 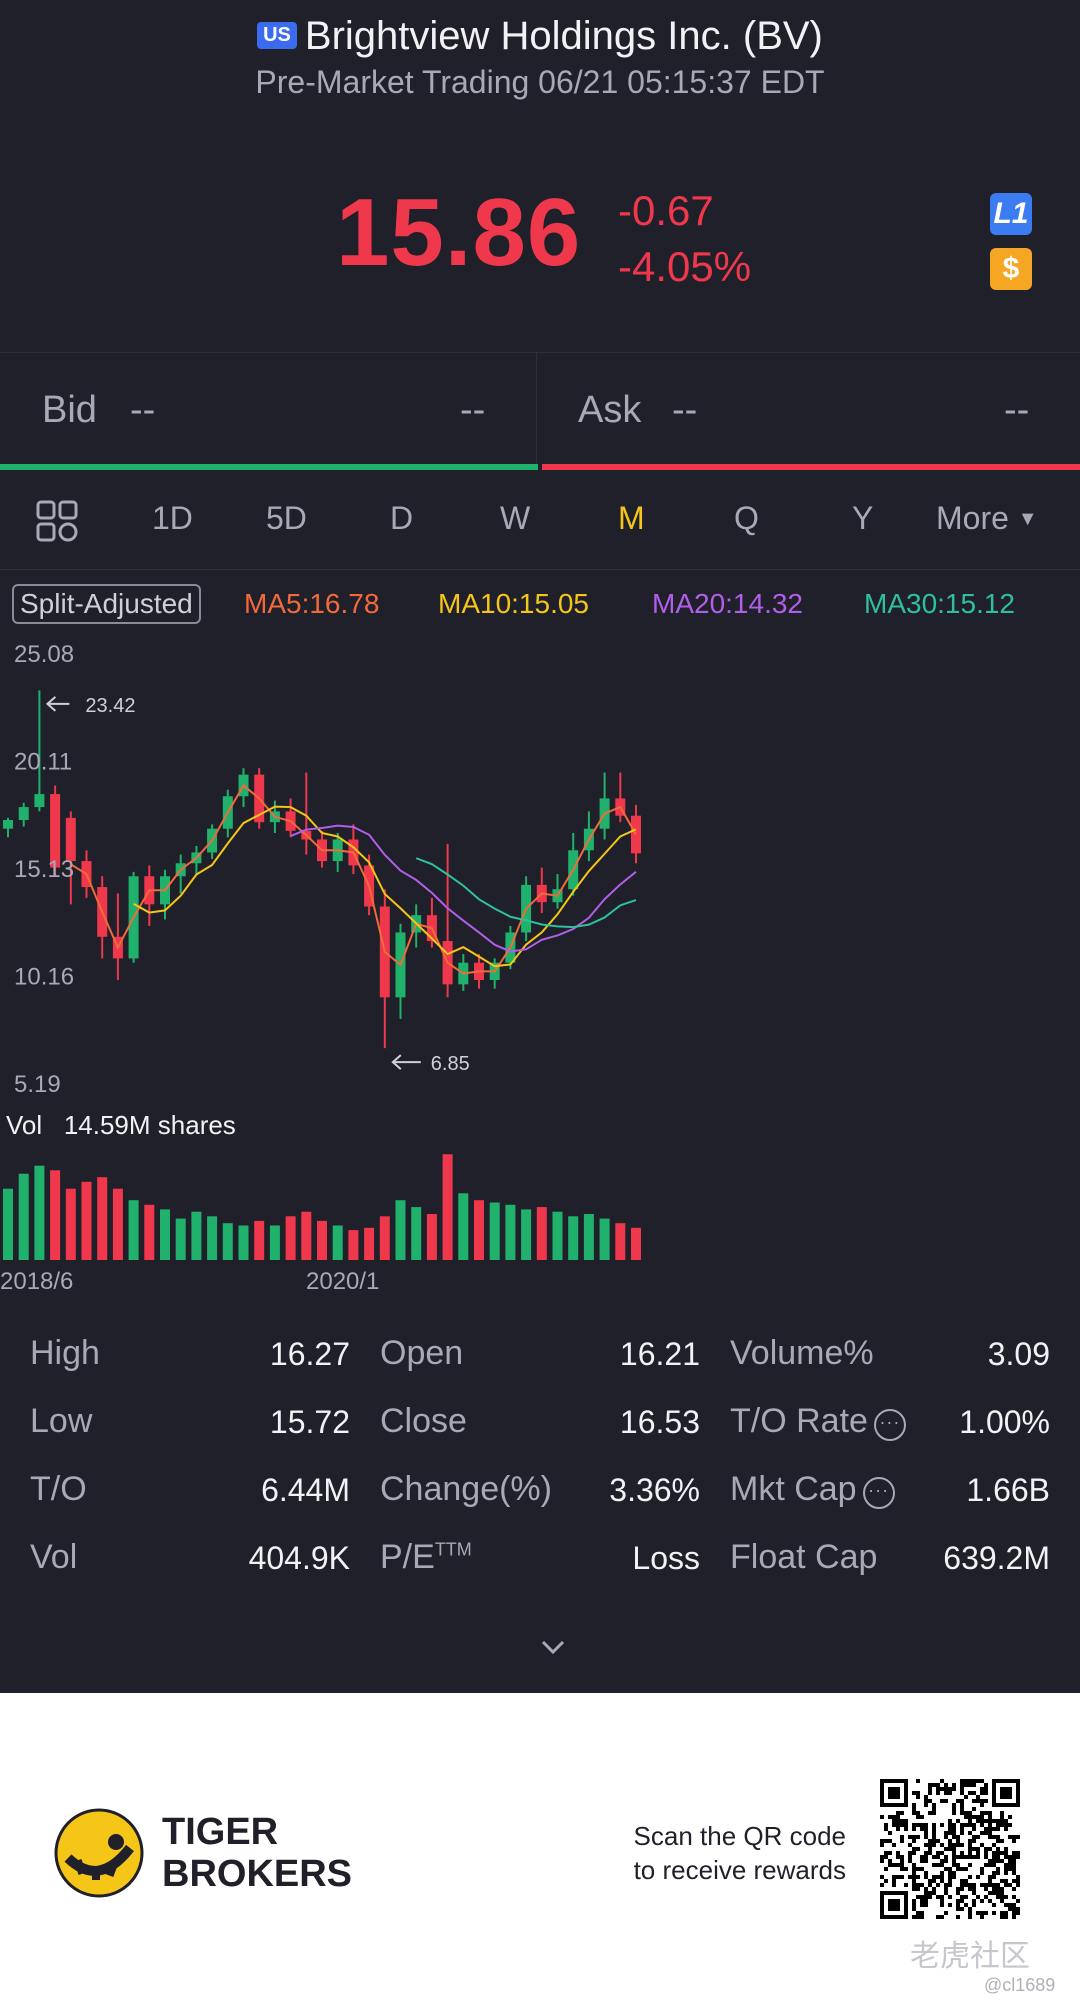 I want to click on float-cap-value: 639.2M, so click(x=996, y=1558).